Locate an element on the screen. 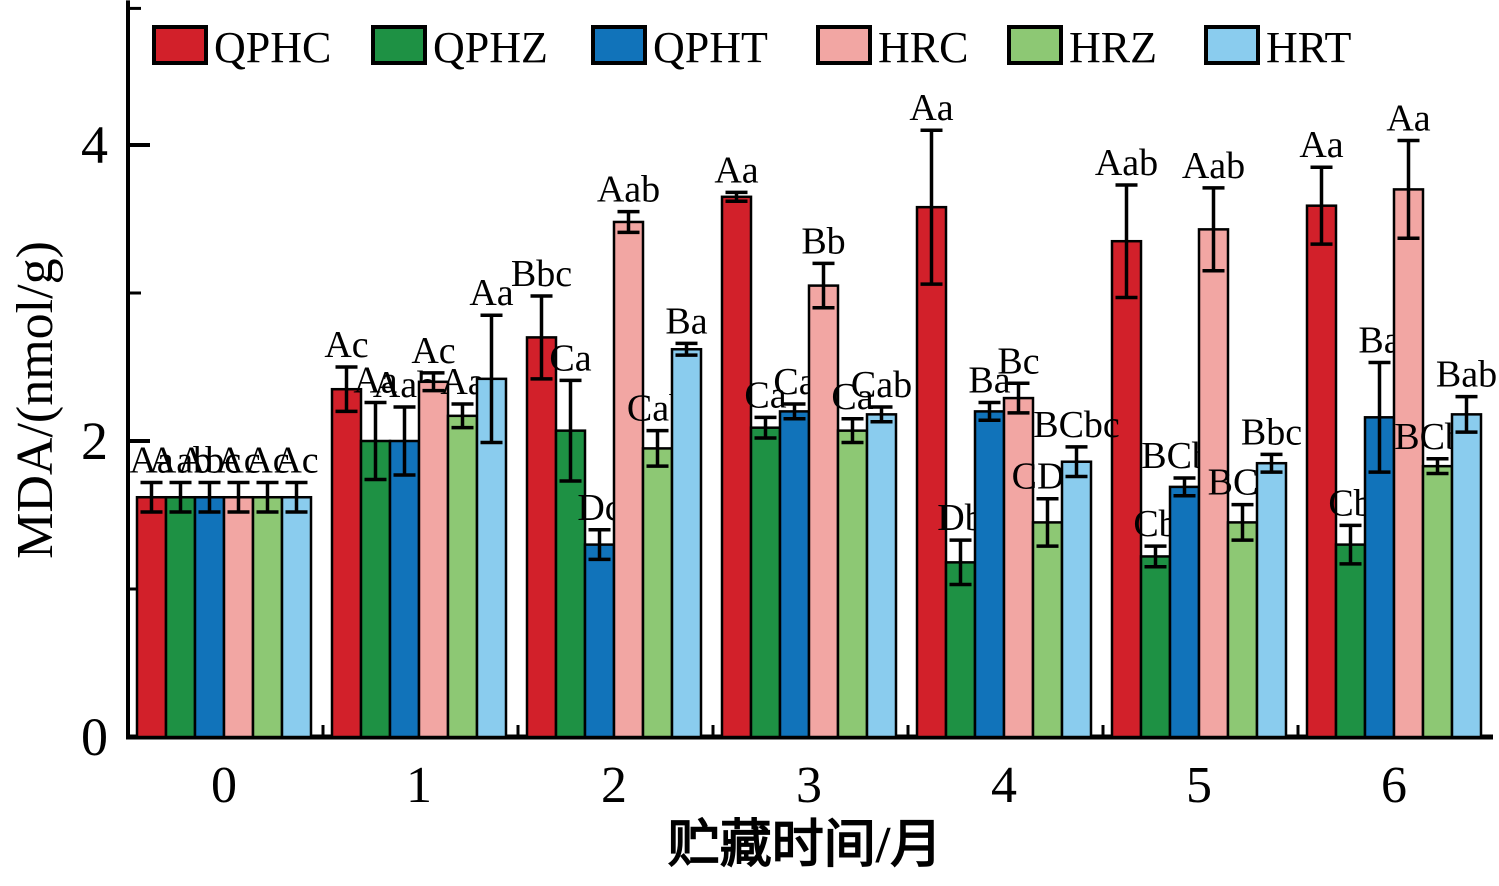  y-axis-title: MDA/(nmol/g) is located at coordinates (35, 400).